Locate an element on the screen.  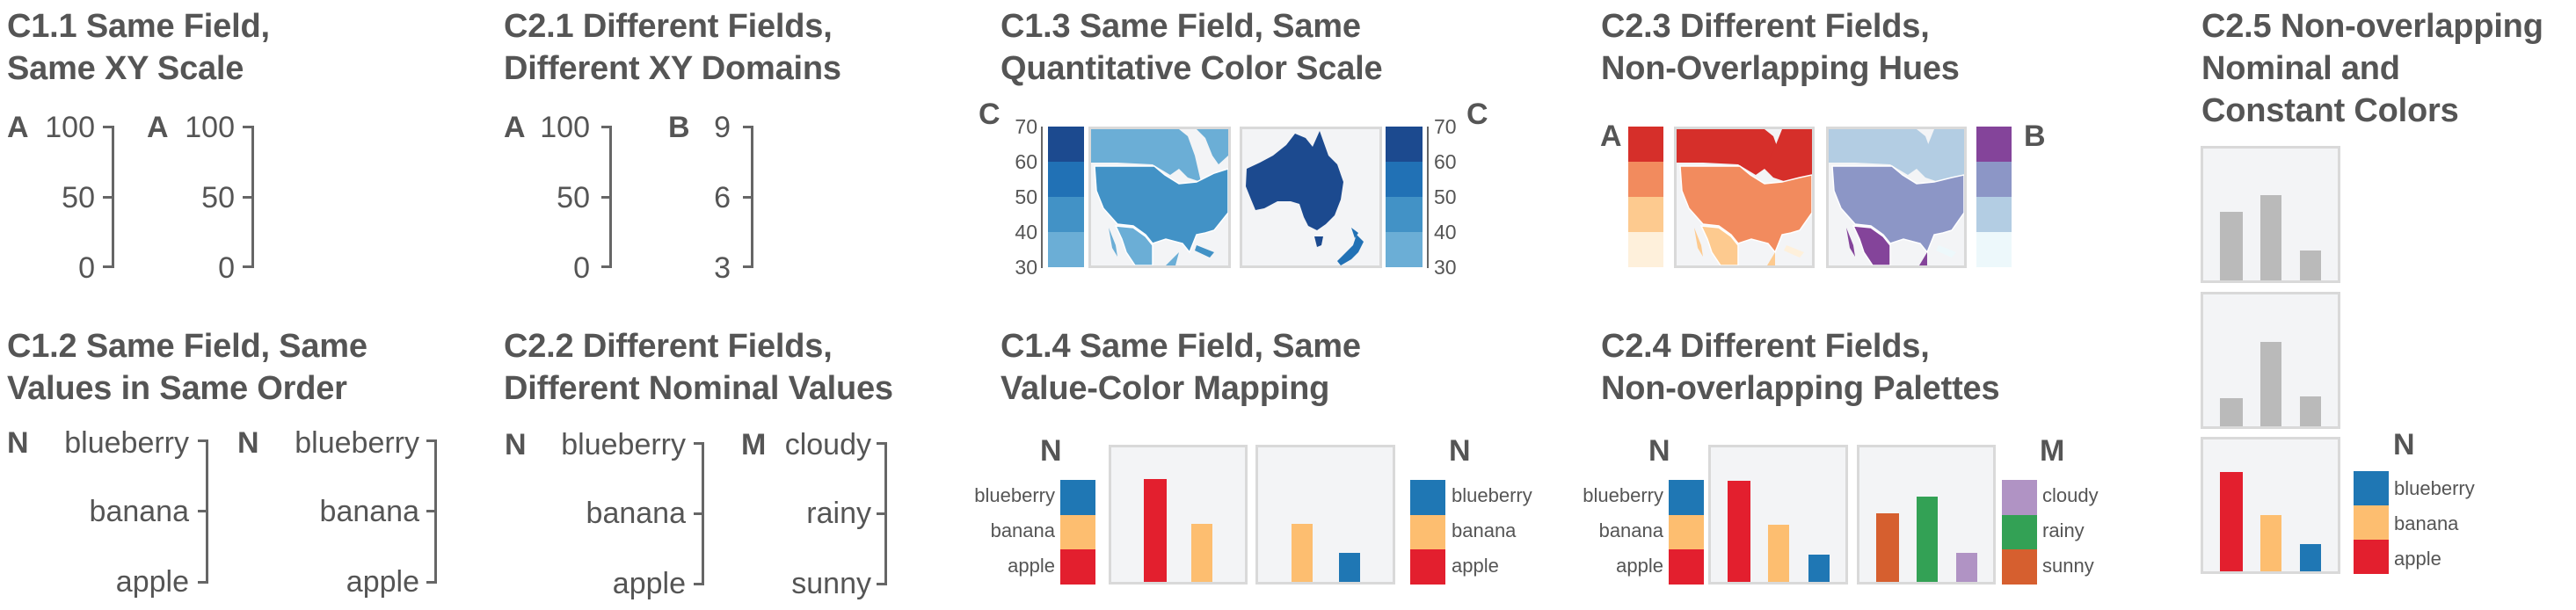
bar-sunny is located at coordinates (1887, 547).